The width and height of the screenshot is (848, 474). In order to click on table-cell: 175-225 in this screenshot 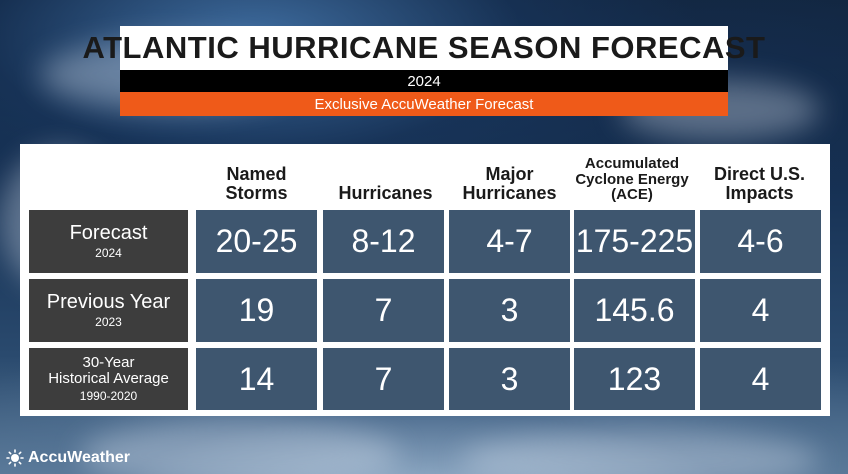, I will do `click(634, 241)`.